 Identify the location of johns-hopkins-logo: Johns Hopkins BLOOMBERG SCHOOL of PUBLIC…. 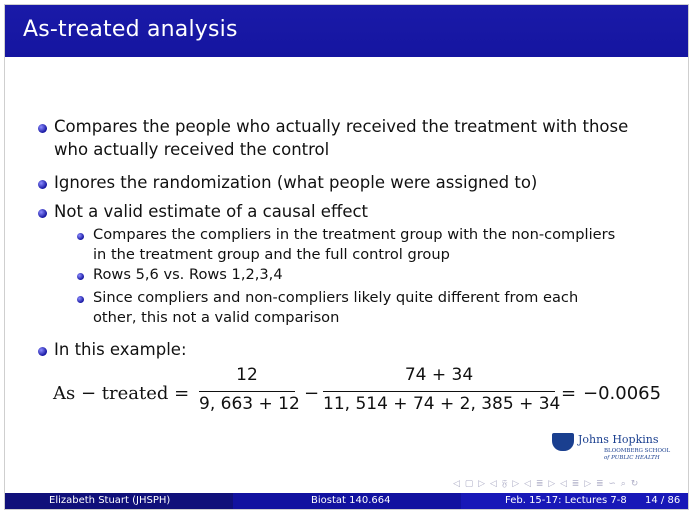
(619, 450).